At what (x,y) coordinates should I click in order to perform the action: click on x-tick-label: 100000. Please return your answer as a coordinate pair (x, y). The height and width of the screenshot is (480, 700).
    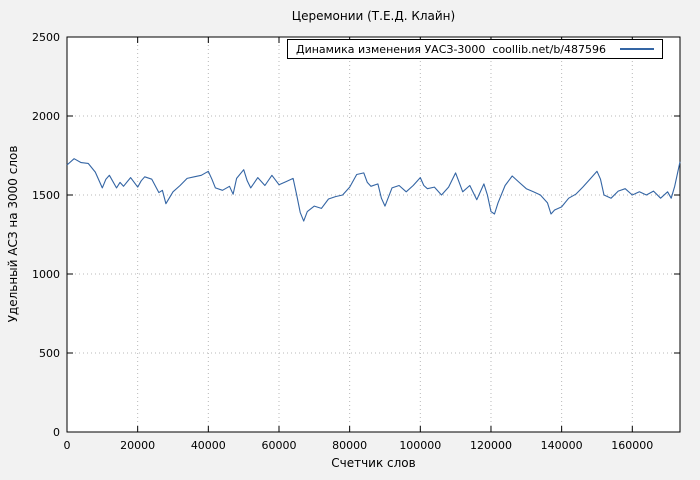
    Looking at the image, I should click on (420, 445).